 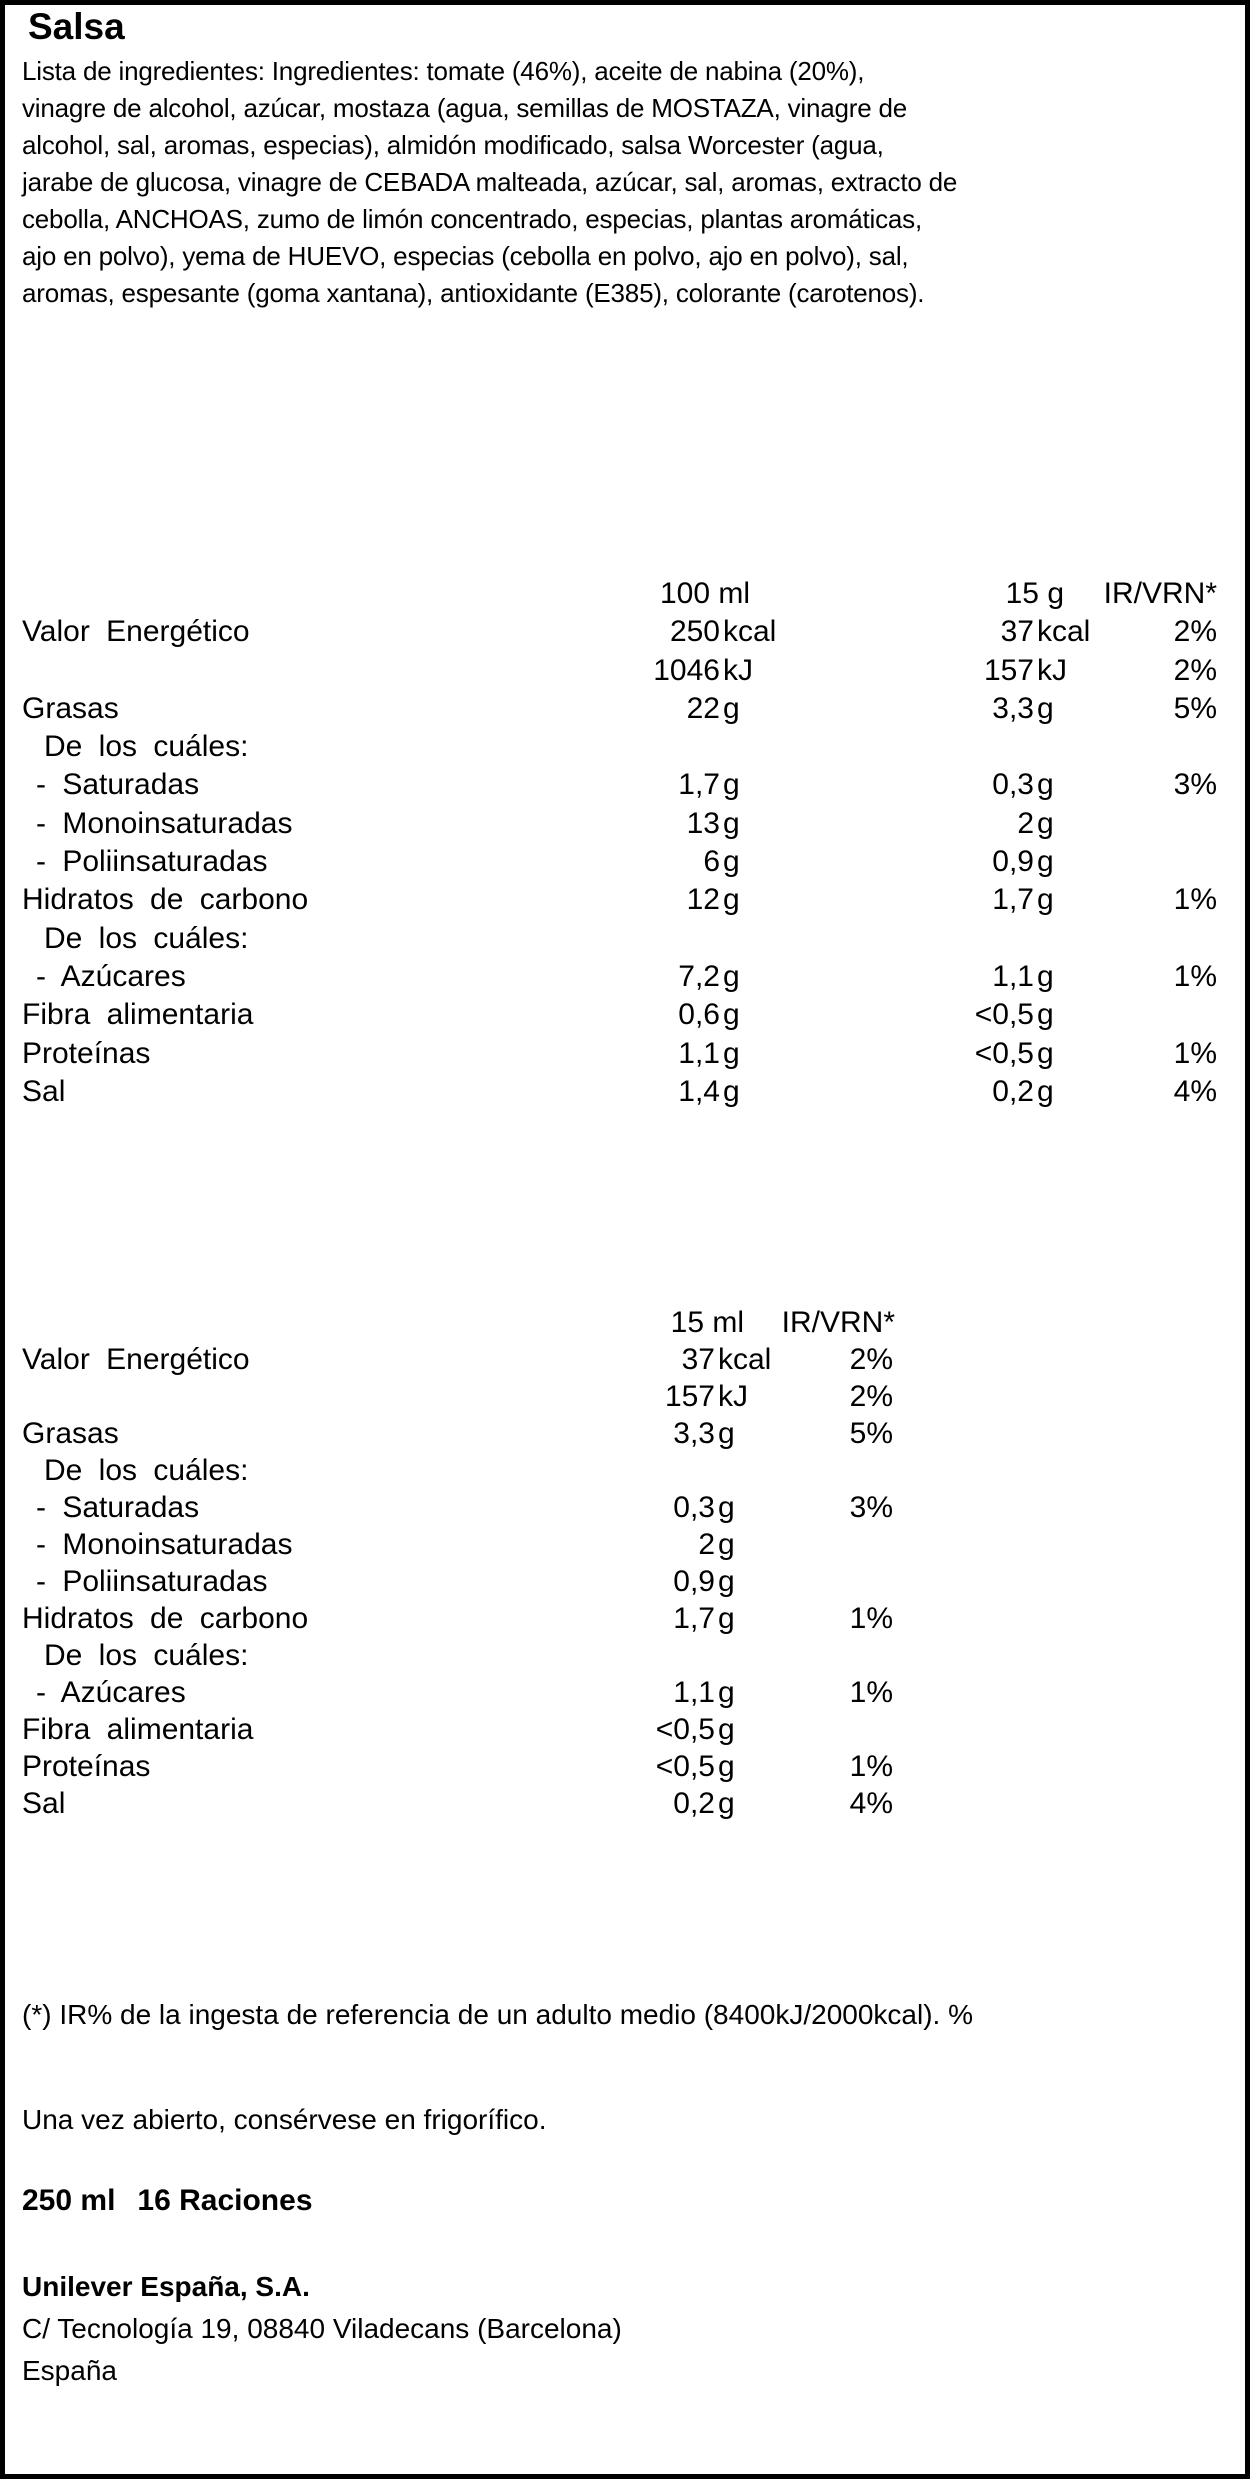 What do you see at coordinates (699, 976) in the screenshot?
I see `value-amount: 7,2` at bounding box center [699, 976].